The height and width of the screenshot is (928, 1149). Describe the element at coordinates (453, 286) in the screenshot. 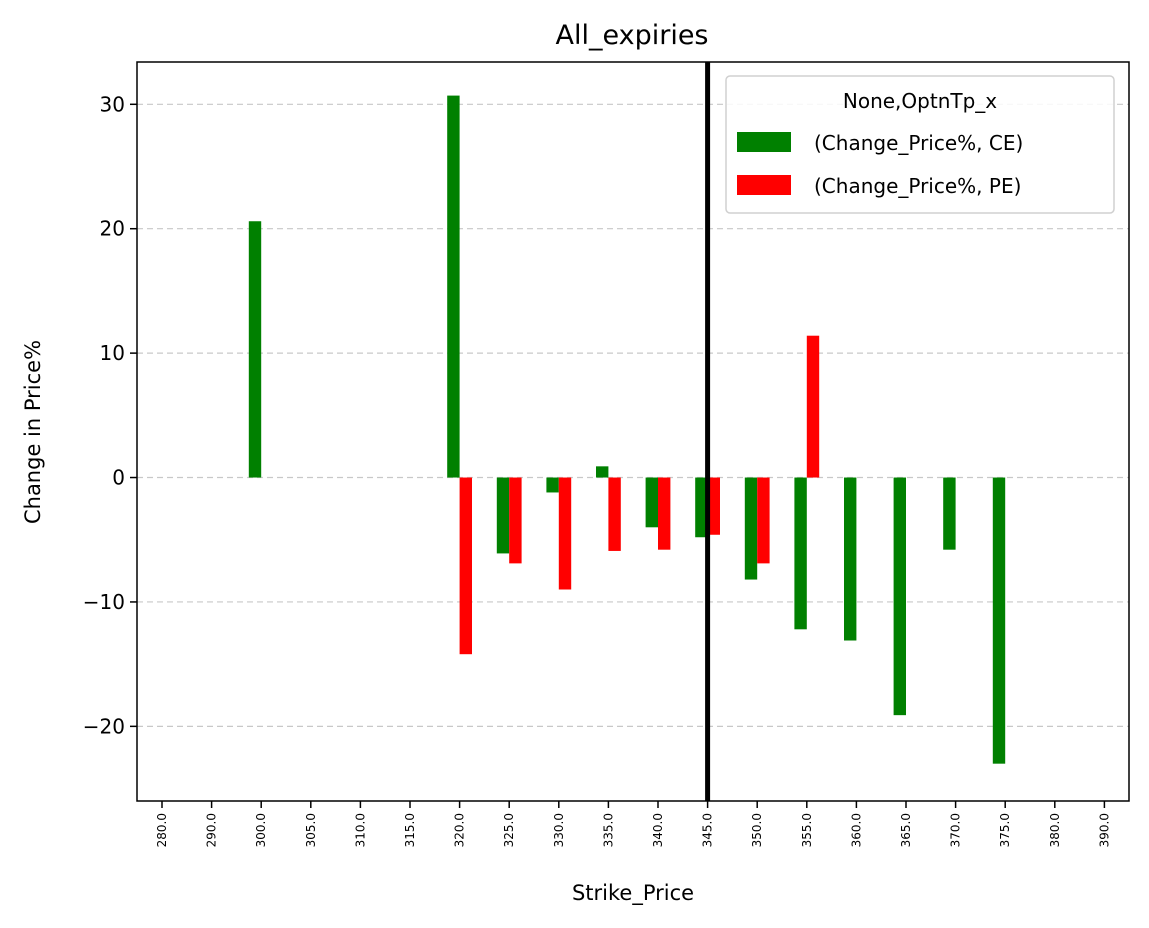

I see `bar-ce-320.0` at that location.